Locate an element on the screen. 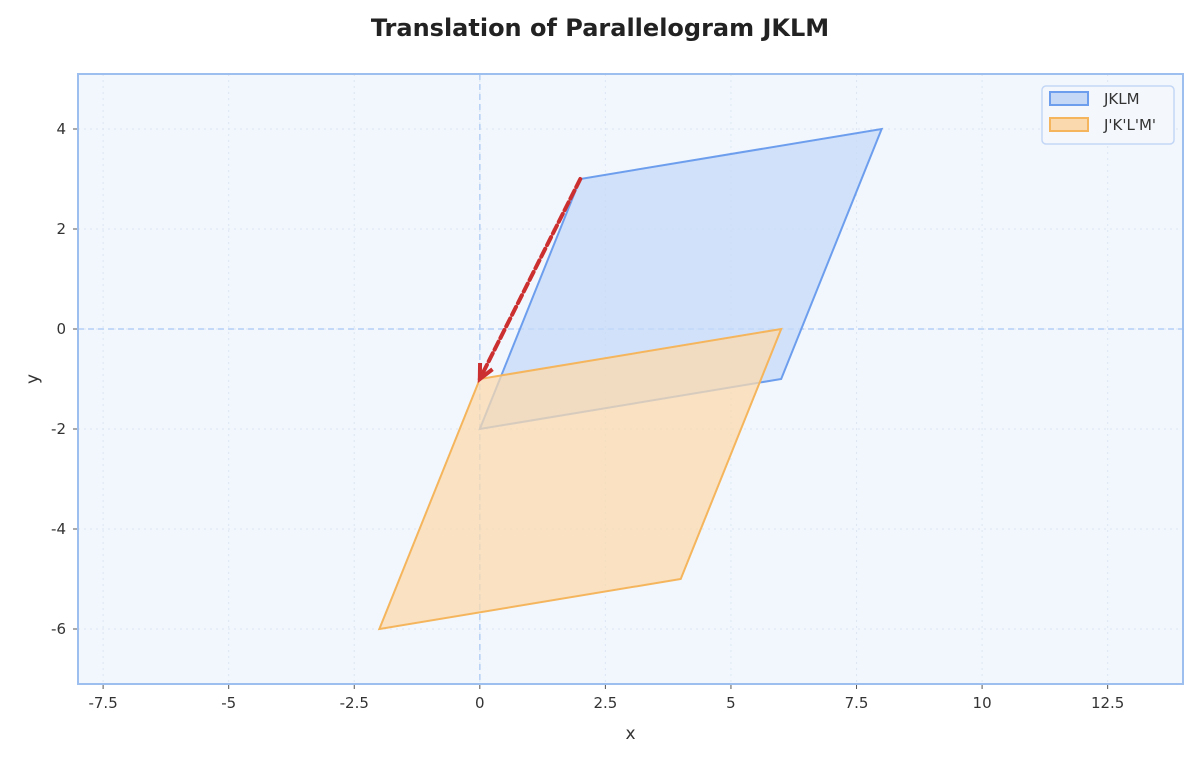 This screenshot has height=761, width=1200. y-tick-label: 4 is located at coordinates (61, 129).